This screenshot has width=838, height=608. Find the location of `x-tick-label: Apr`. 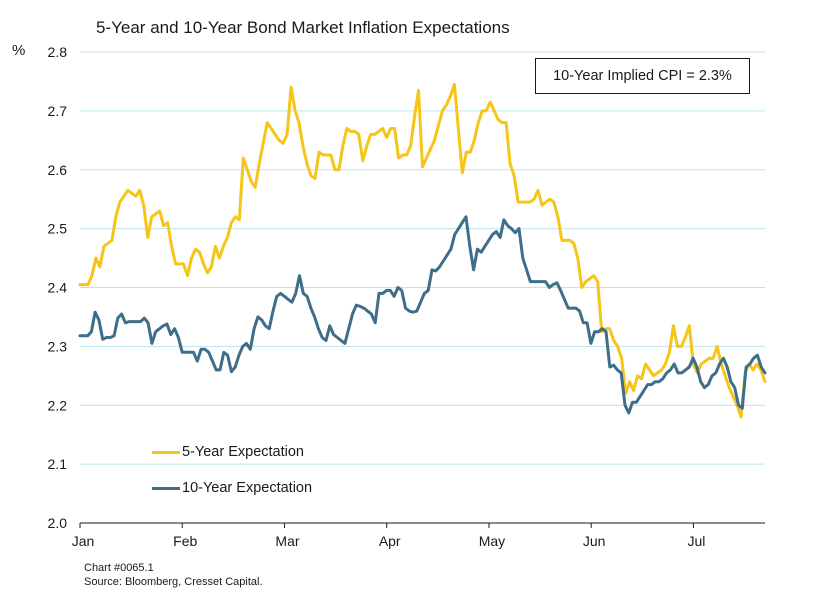

x-tick-label: Apr is located at coordinates (390, 541).